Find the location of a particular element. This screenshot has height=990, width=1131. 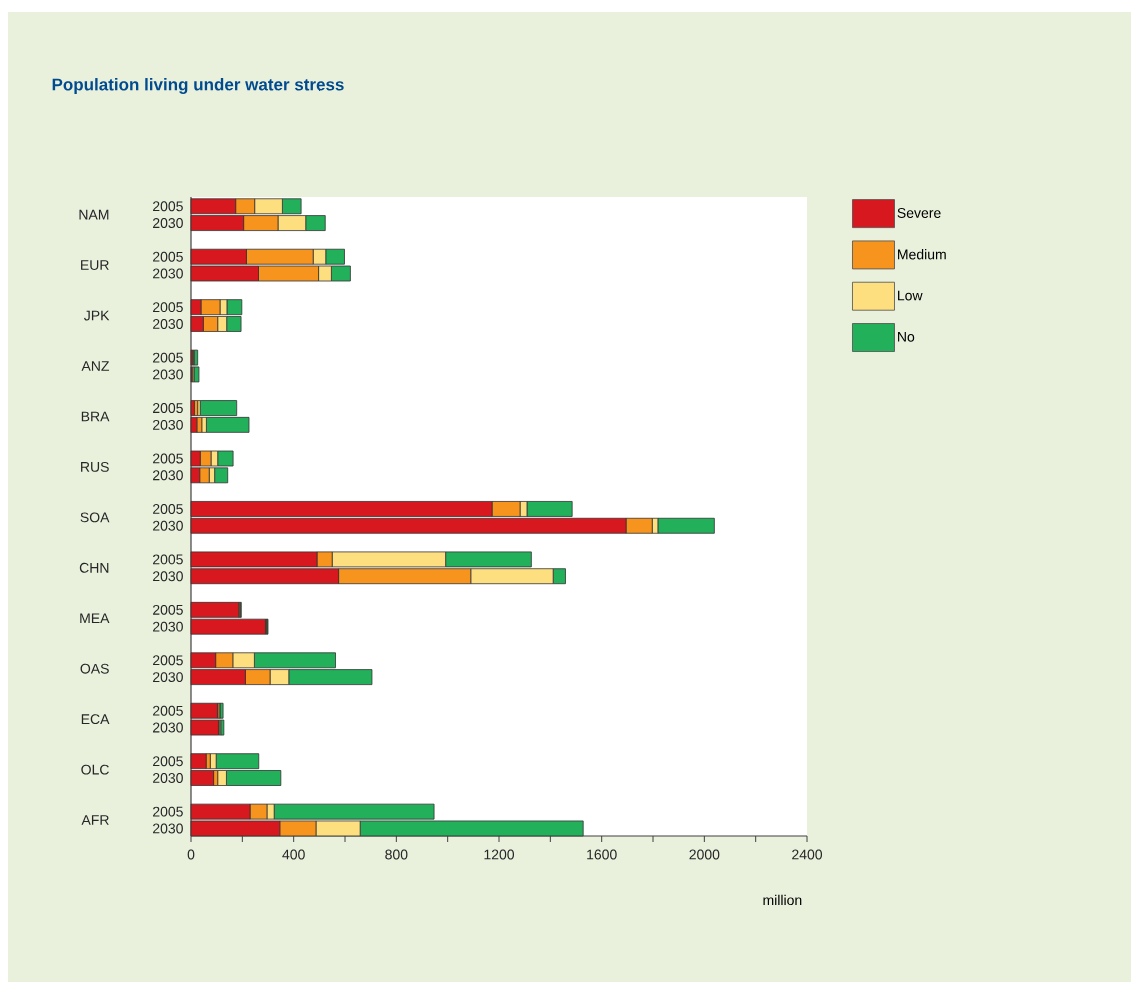

text: BRA is located at coordinates (95, 416).